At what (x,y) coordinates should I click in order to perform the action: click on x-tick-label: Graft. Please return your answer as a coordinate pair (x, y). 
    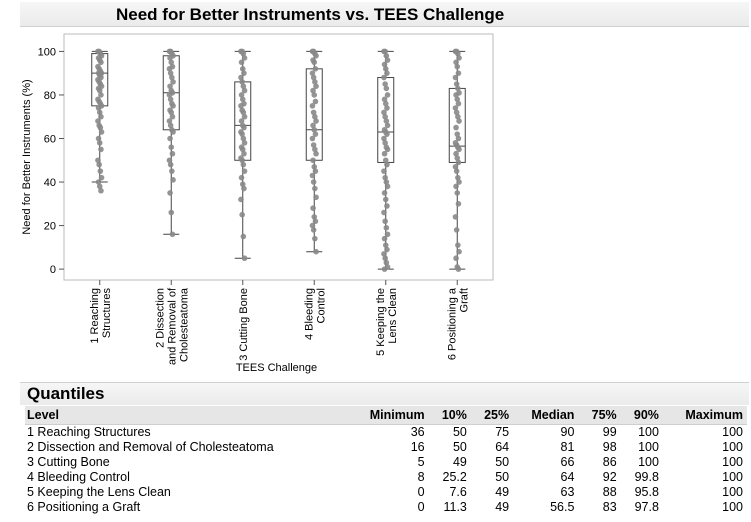
    Looking at the image, I should click on (464, 300).